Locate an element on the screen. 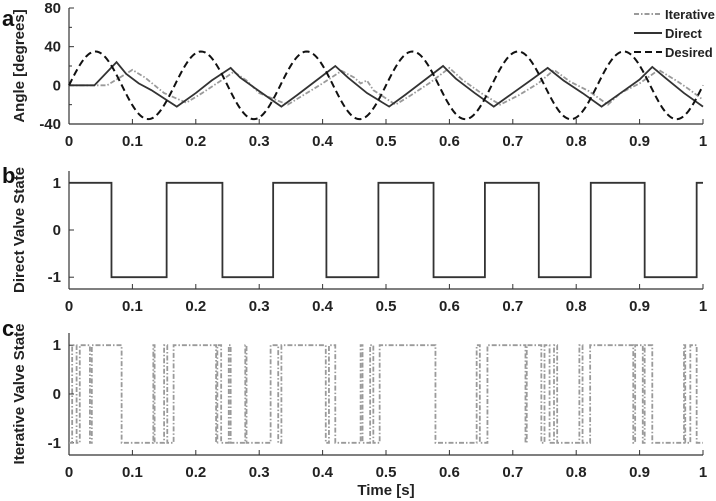 This screenshot has height=501, width=716. panel-label-c: c is located at coordinates (8, 328).